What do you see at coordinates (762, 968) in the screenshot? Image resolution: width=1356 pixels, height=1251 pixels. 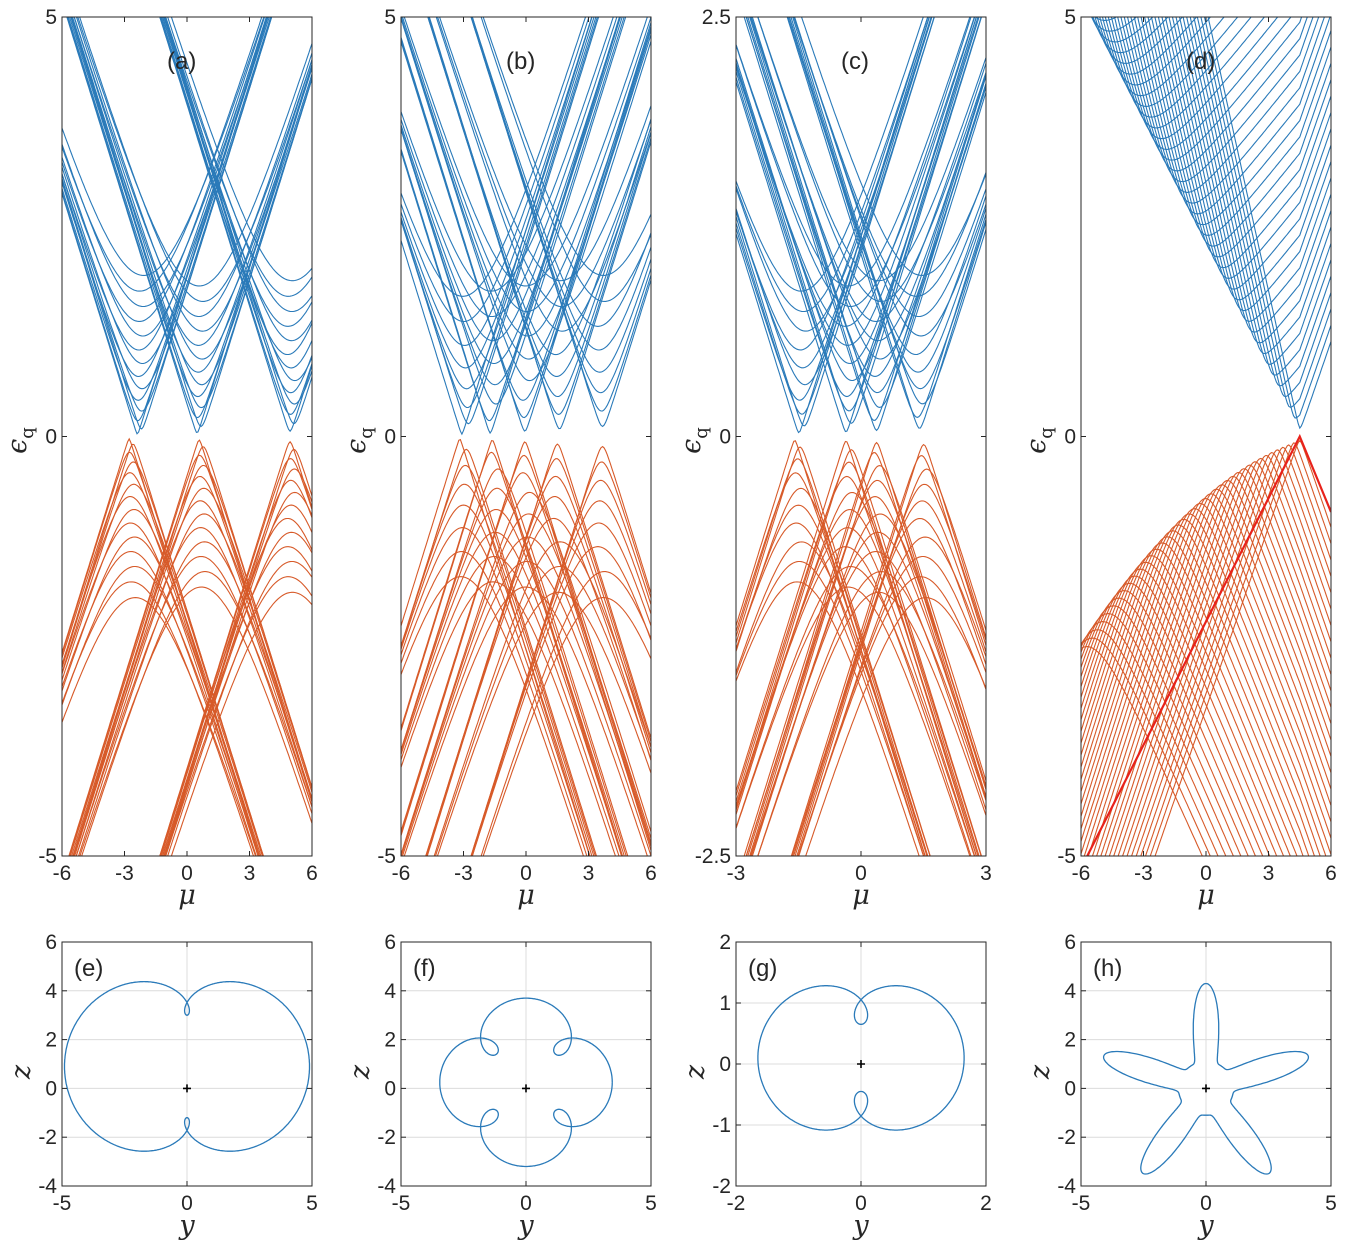 I see `panel-label: (g)` at bounding box center [762, 968].